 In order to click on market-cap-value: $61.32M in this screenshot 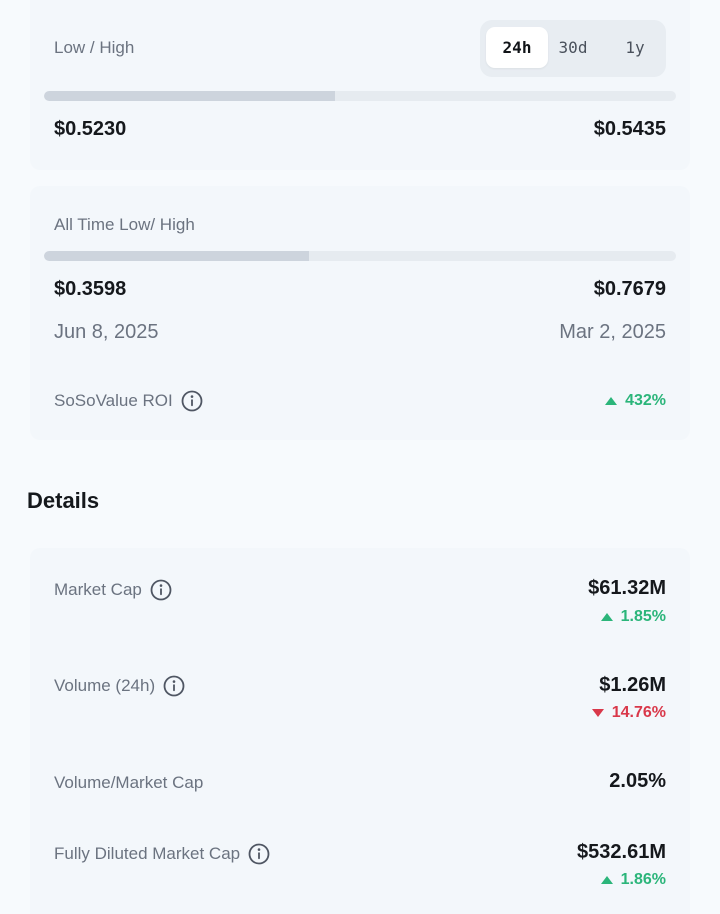, I will do `click(627, 588)`.